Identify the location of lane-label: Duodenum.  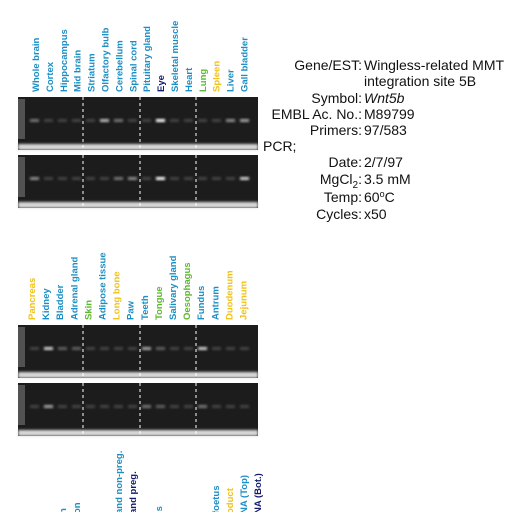
(229, 295).